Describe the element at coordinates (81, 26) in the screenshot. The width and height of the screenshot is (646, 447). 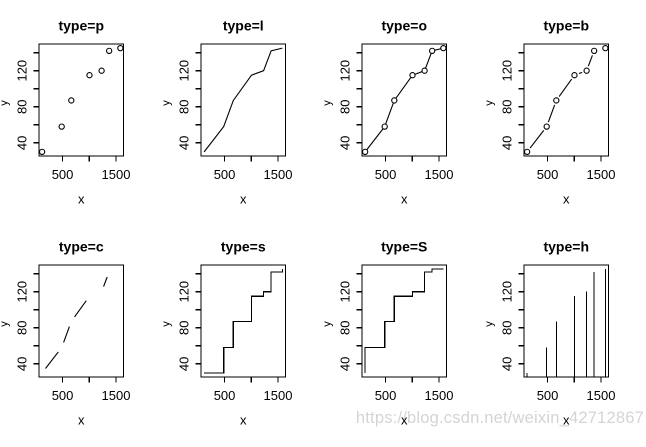
I see `panel-title: type=p` at that location.